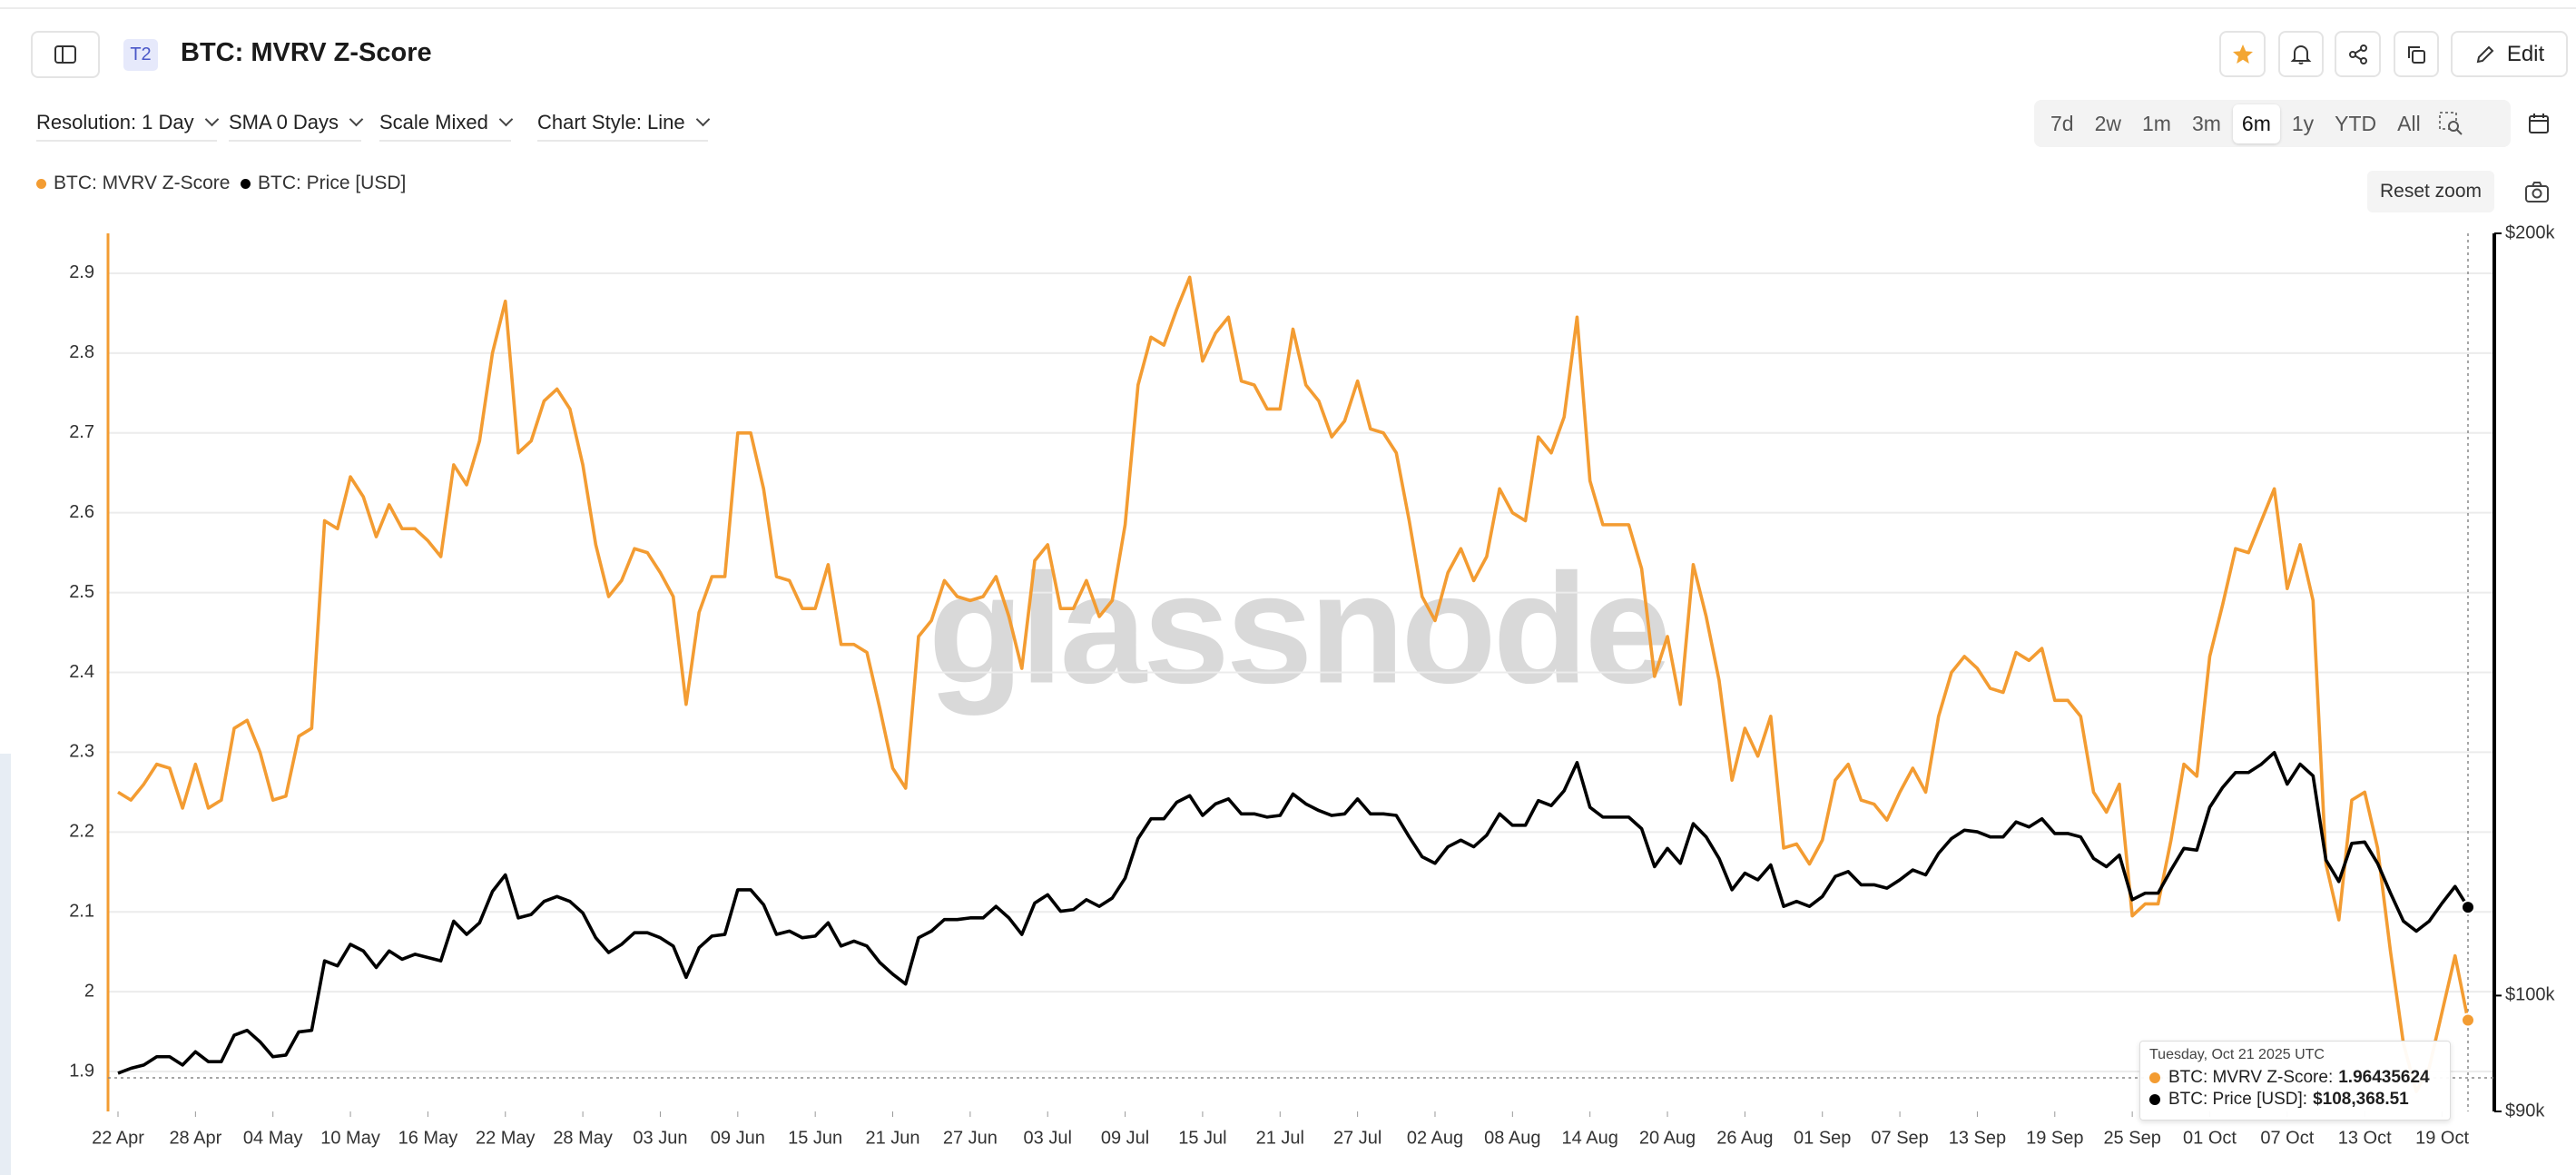 The height and width of the screenshot is (1175, 2576). What do you see at coordinates (81, 432) in the screenshot?
I see `y-tick-label: 2.7` at bounding box center [81, 432].